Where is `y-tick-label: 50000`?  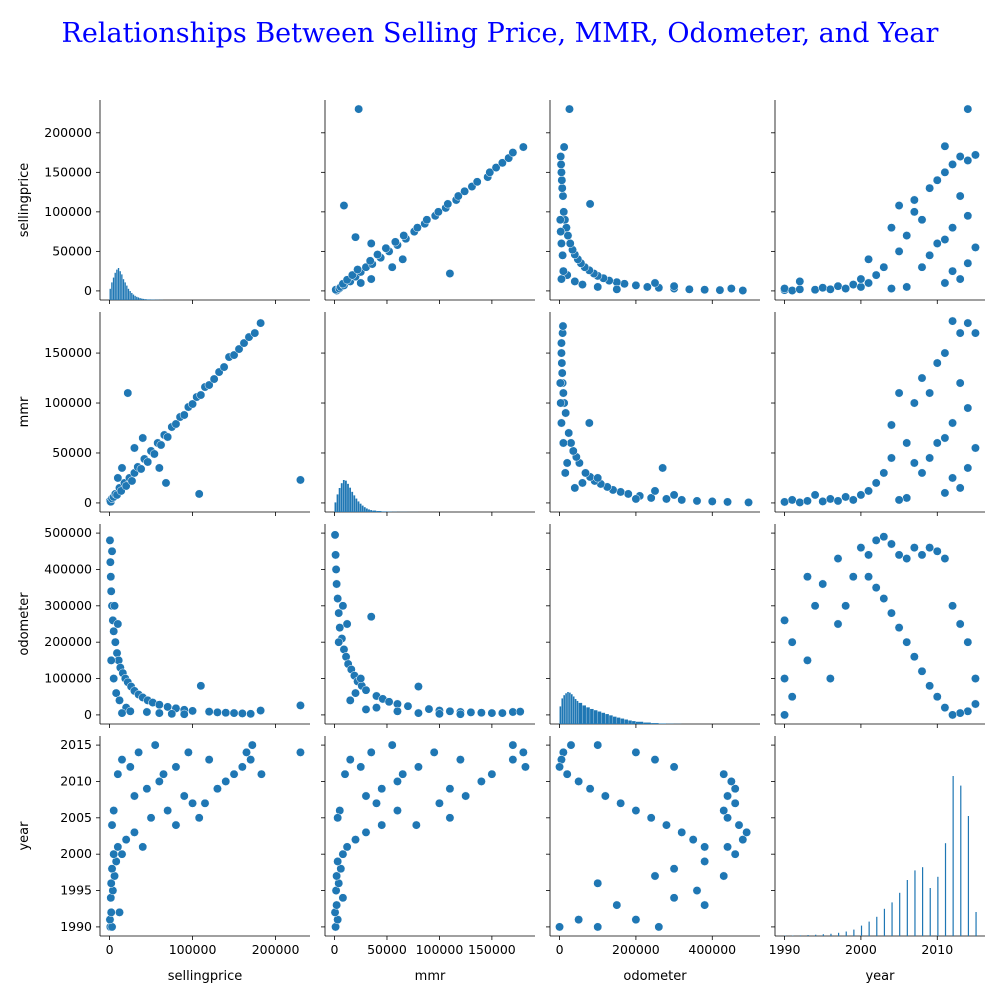 y-tick-label: 50000 is located at coordinates (72, 452).